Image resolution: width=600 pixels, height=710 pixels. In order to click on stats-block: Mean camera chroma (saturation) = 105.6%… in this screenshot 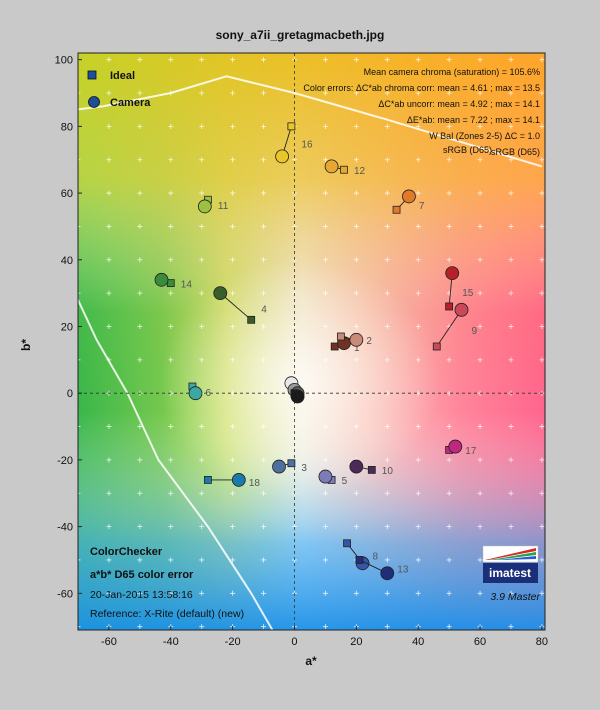, I will do `click(421, 112)`.